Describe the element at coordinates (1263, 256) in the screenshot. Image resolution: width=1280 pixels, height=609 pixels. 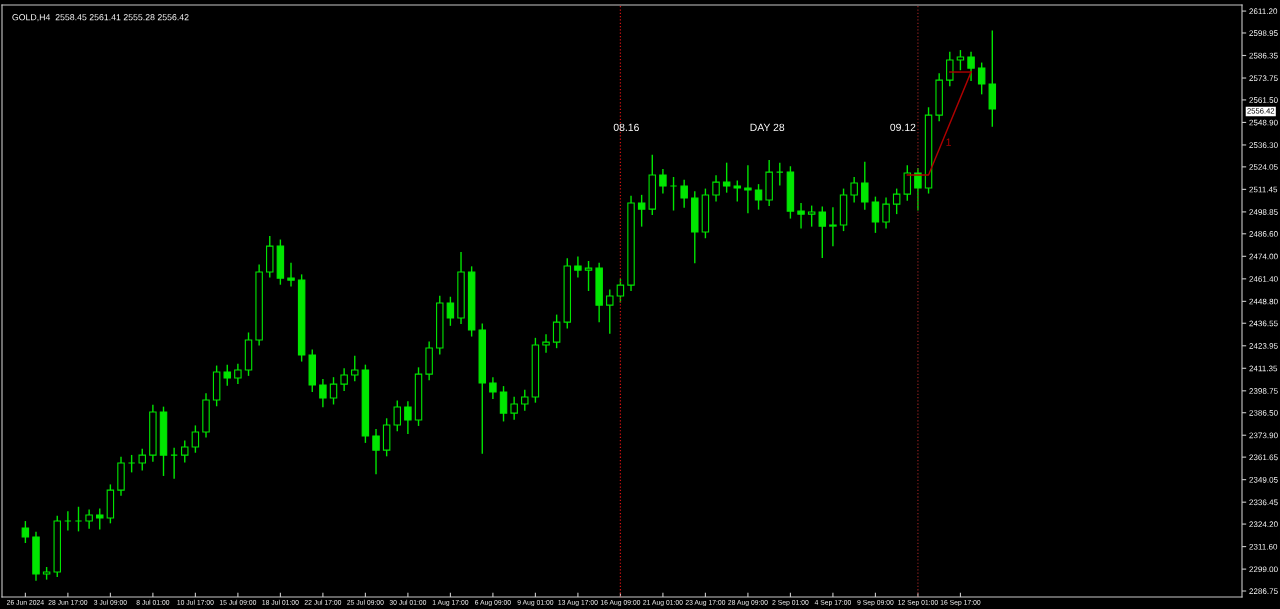
I see `y-tick-label: 2474.00` at that location.